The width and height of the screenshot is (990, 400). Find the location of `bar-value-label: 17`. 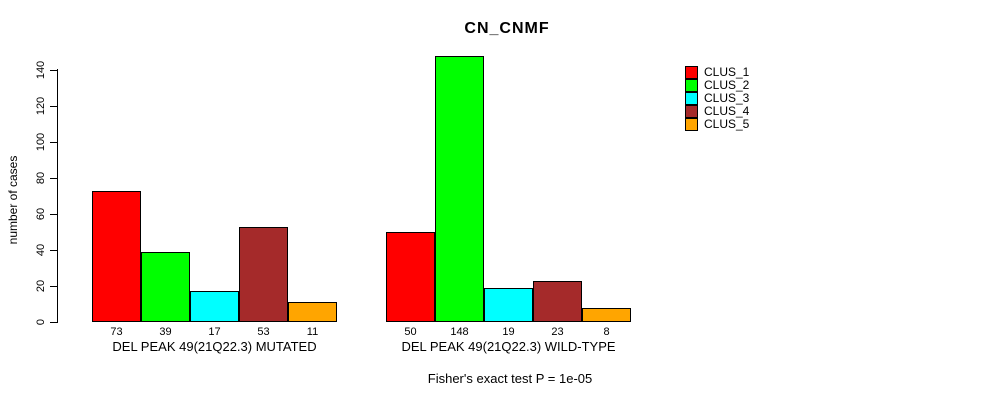

bar-value-label: 17 is located at coordinates (214, 332).